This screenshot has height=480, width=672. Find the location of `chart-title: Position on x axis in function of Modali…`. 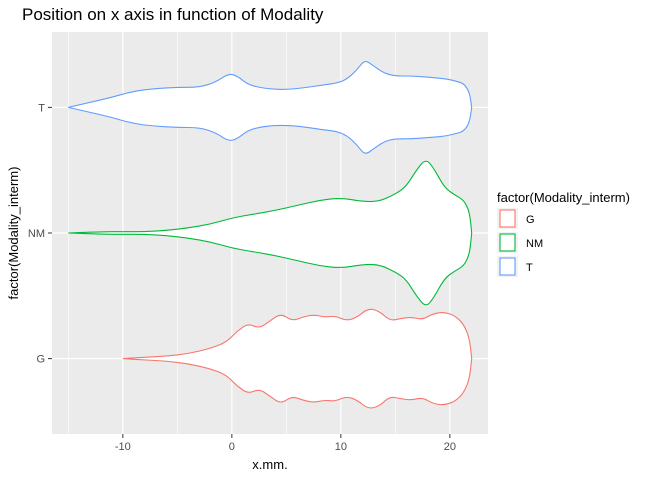

chart-title: Position on x axis in function of Modali… is located at coordinates (173, 14).